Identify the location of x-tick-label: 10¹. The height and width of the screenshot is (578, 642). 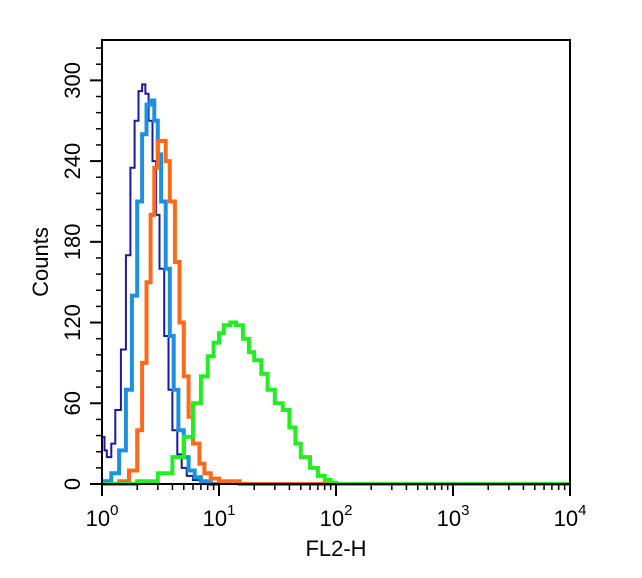
(219, 516).